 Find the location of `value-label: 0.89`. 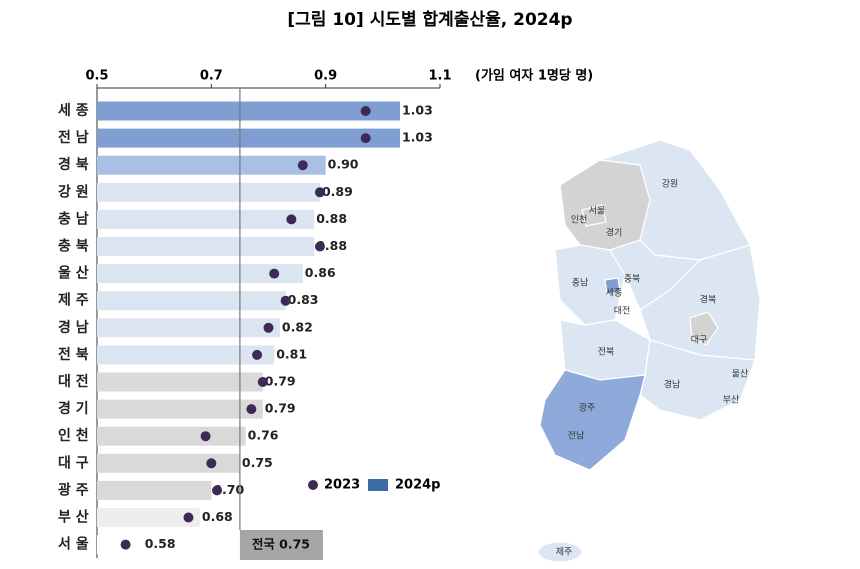

value-label: 0.89 is located at coordinates (337, 191).